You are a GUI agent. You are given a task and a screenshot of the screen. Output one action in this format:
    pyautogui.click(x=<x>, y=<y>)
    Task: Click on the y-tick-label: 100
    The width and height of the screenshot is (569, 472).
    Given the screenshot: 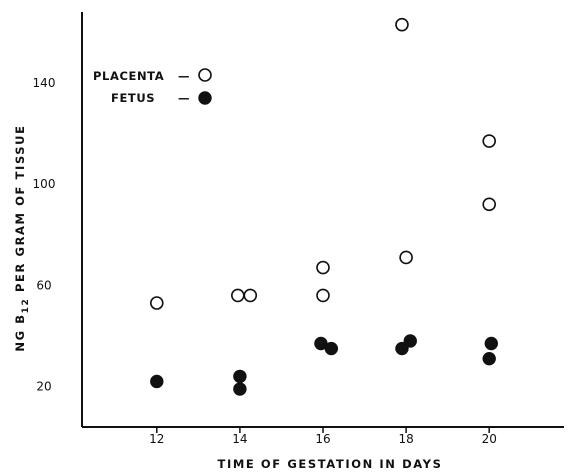 What is the action you would take?
    pyautogui.click(x=44, y=184)
    